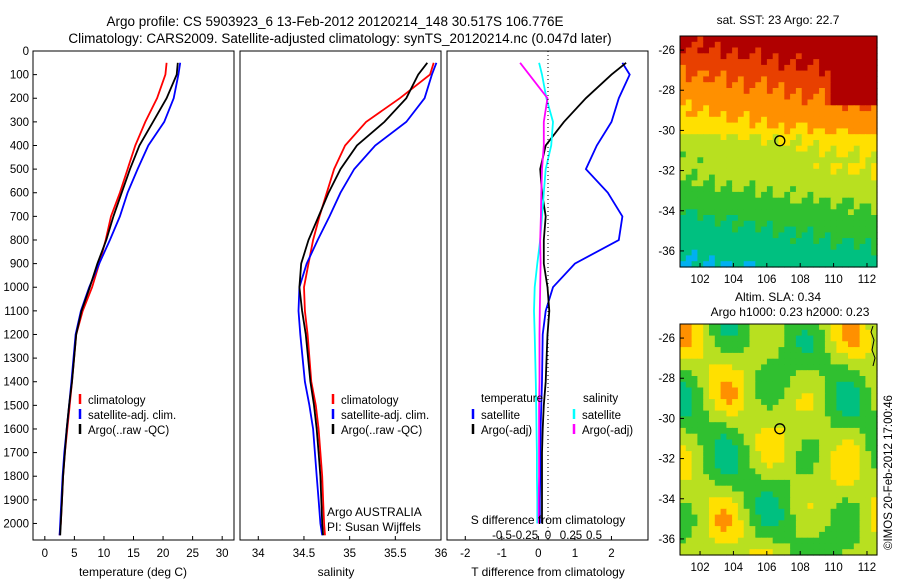 The width and height of the screenshot is (900, 580). What do you see at coordinates (19, 170) in the screenshot?
I see `y-tick-label: 500` at bounding box center [19, 170].